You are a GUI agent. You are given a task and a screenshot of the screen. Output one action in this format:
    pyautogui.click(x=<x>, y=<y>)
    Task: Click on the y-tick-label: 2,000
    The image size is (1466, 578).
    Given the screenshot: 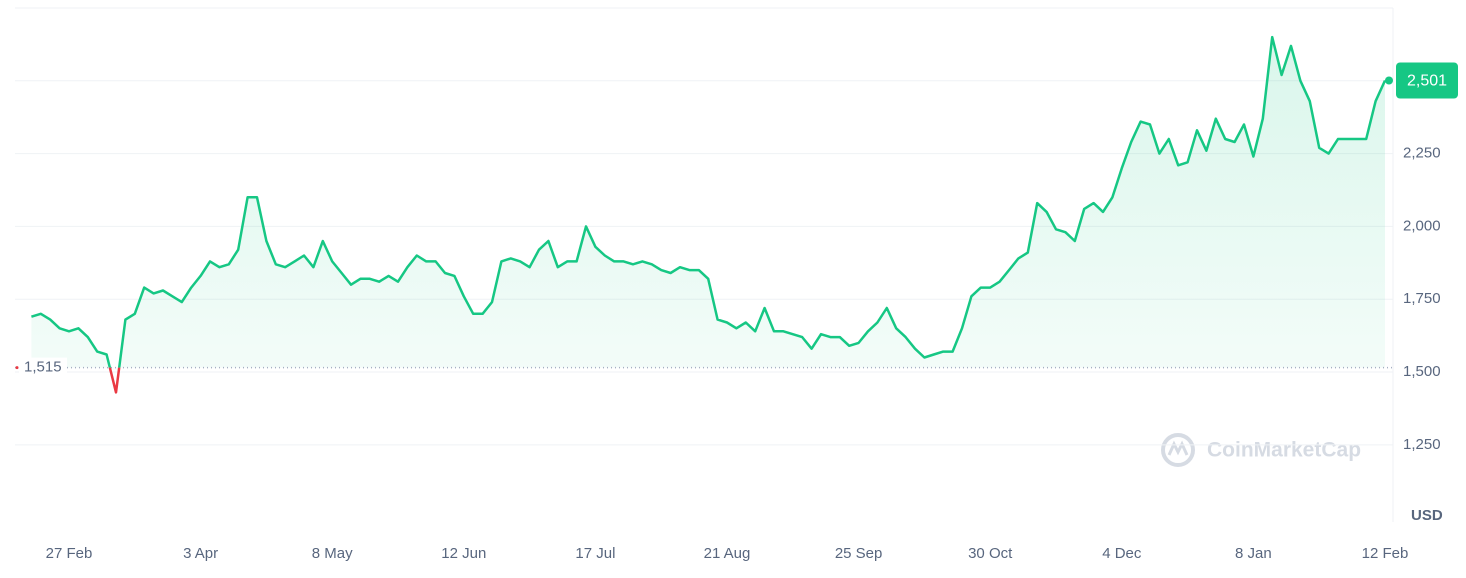 What is the action you would take?
    pyautogui.click(x=1422, y=225)
    